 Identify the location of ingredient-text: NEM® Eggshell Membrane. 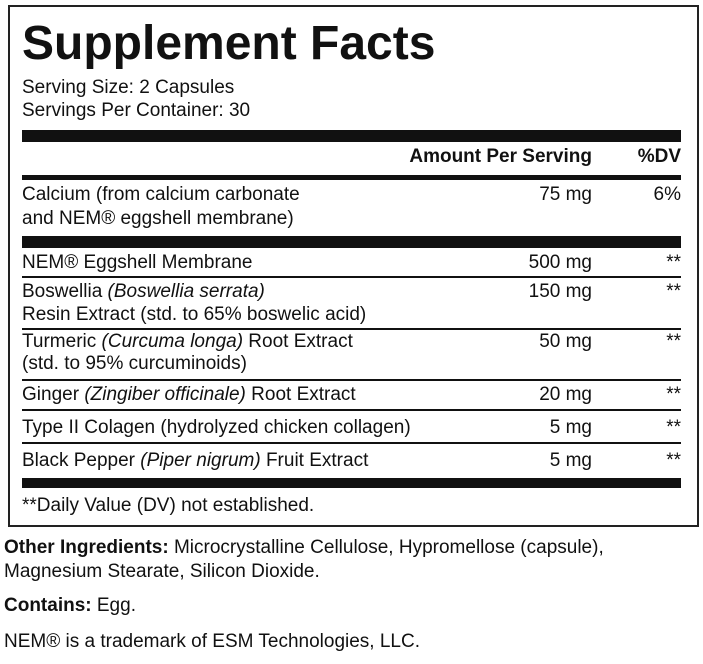
(137, 262).